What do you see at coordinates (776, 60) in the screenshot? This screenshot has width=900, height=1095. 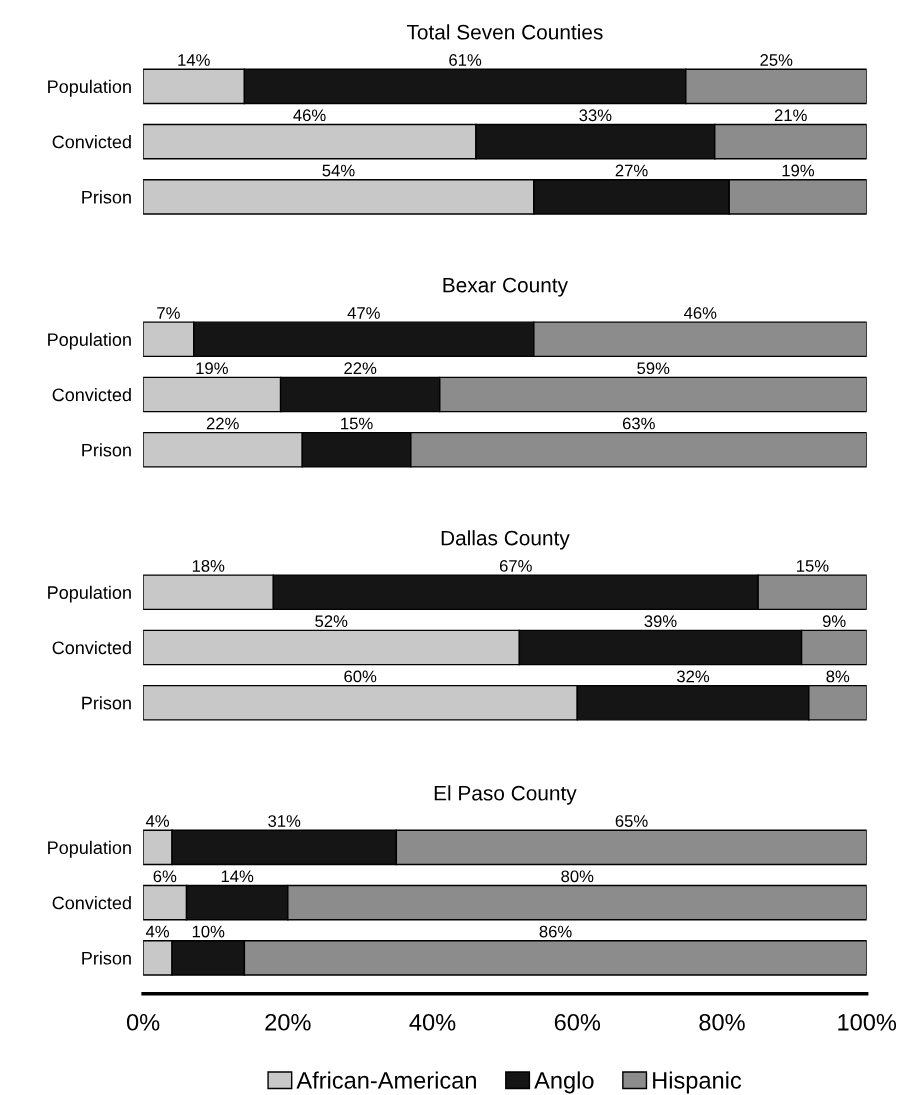 I see `data-label: 25%` at bounding box center [776, 60].